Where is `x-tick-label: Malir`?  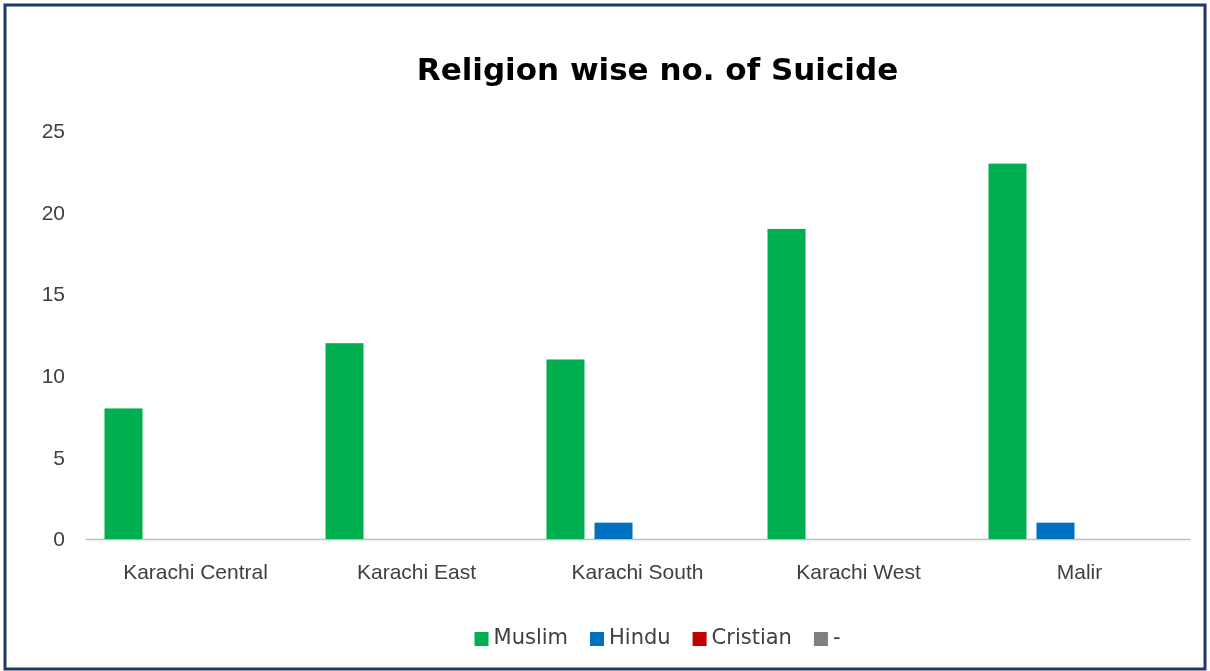 x-tick-label: Malir is located at coordinates (1079, 571).